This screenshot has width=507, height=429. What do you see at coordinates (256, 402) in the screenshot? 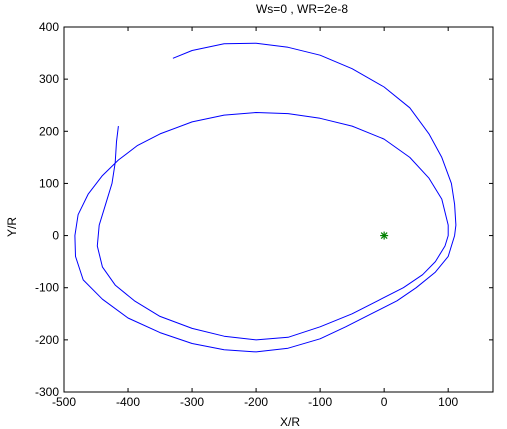
I see `x-tick-label: -200` at bounding box center [256, 402].